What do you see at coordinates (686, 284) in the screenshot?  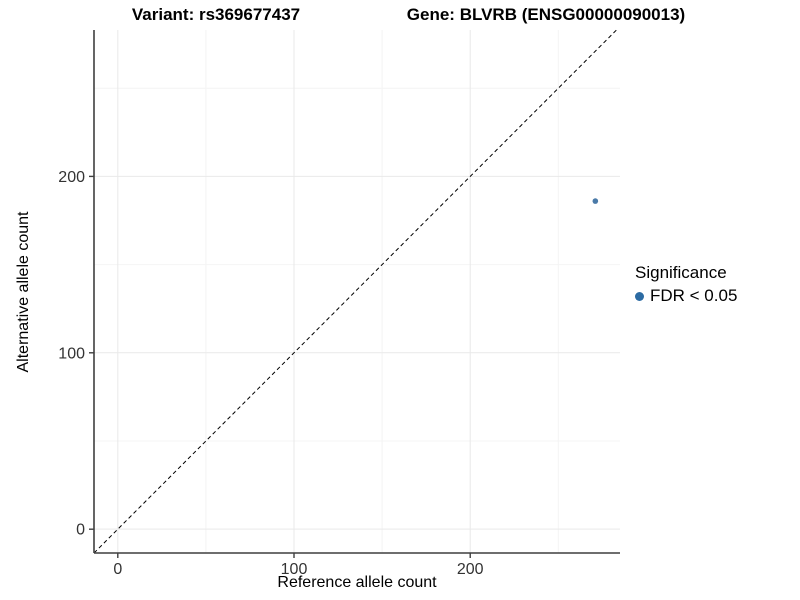 I see `legend: Significance FDR < 0.05` at bounding box center [686, 284].